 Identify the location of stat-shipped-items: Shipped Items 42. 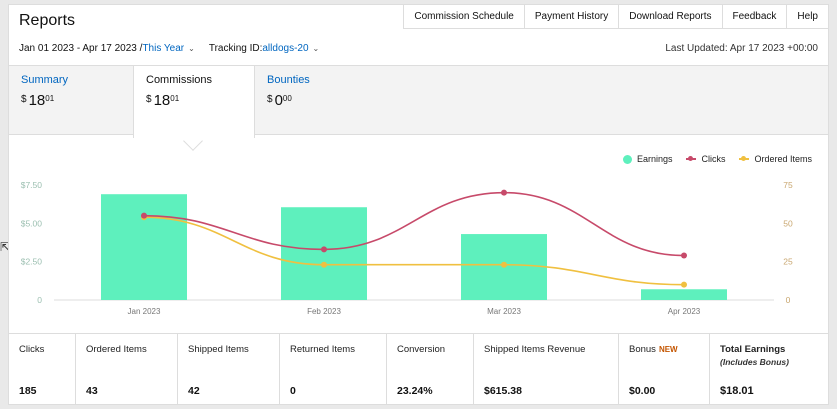
(229, 369).